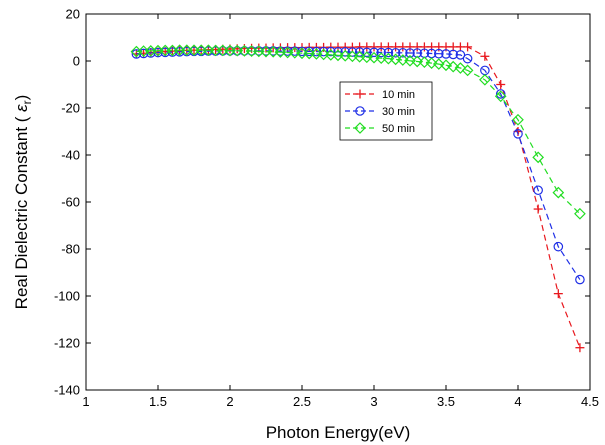 This screenshot has width=605, height=445. What do you see at coordinates (67, 343) in the screenshot?
I see `y-tick-label: -120` at bounding box center [67, 343].